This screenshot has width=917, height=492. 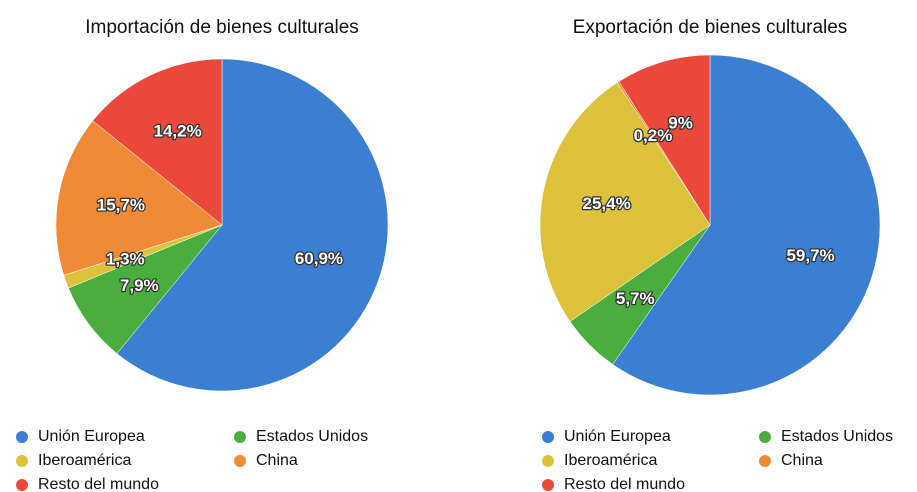 What do you see at coordinates (139, 285) in the screenshot?
I see `slice-label: 7,9%` at bounding box center [139, 285].